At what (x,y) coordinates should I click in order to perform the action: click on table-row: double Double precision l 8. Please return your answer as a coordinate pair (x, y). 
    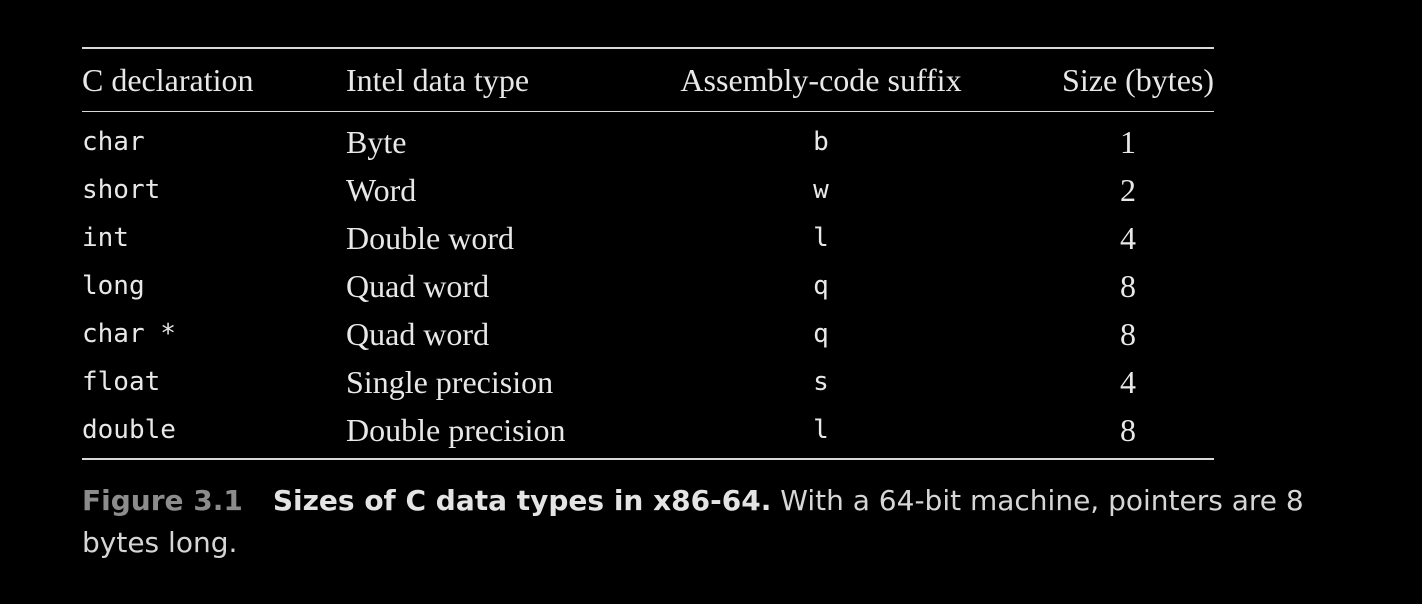
    Looking at the image, I should click on (648, 430).